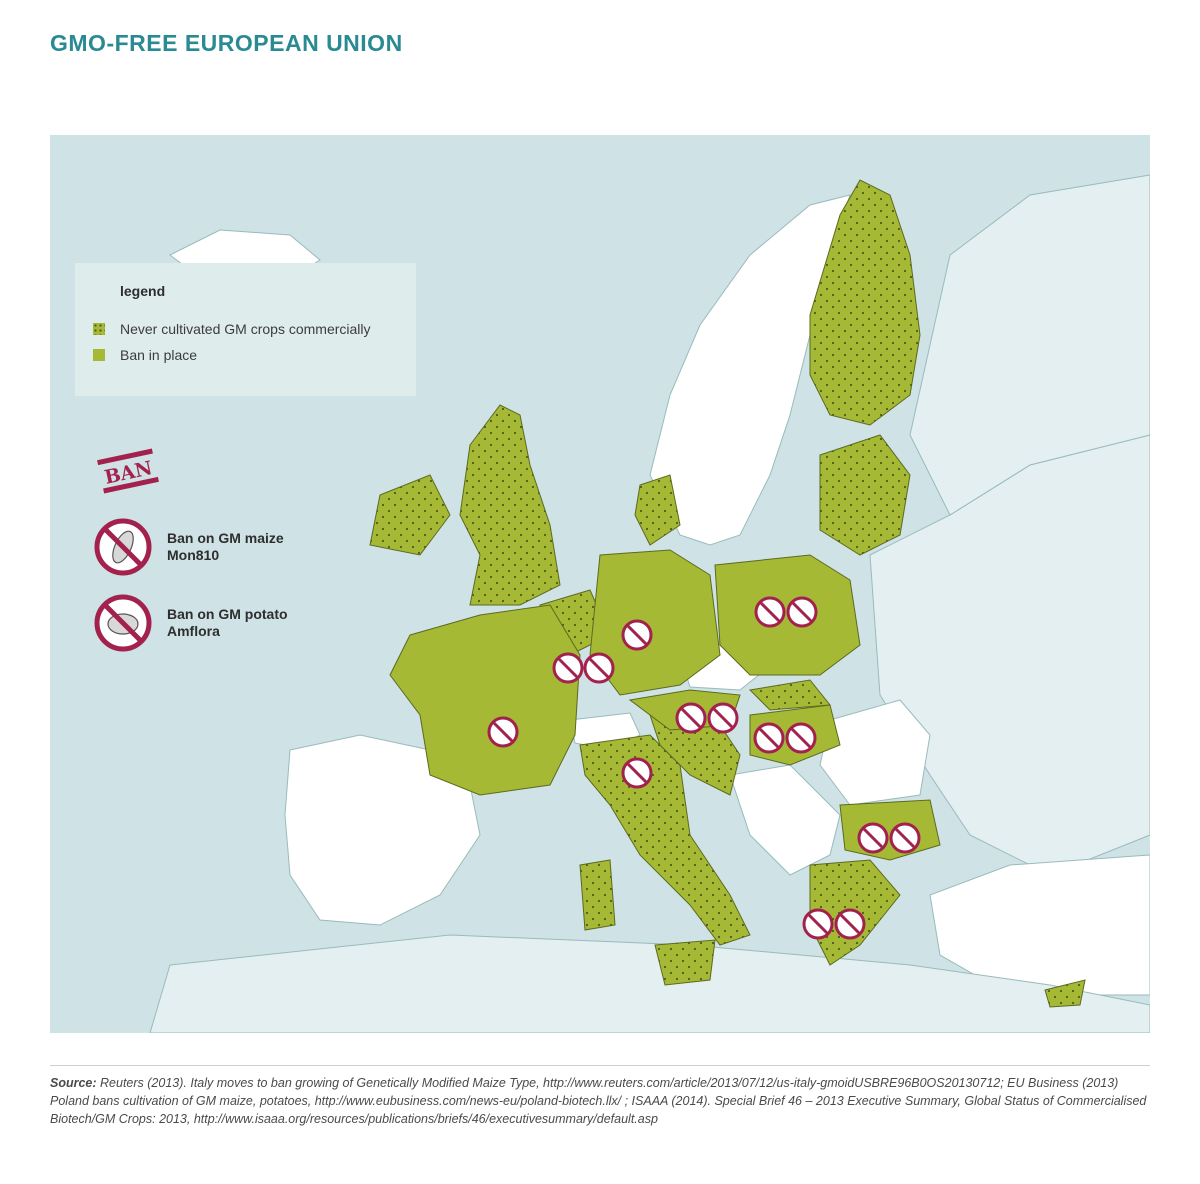 This screenshot has height=1184, width=1200. I want to click on dotted-green-swatch, so click(99, 329).